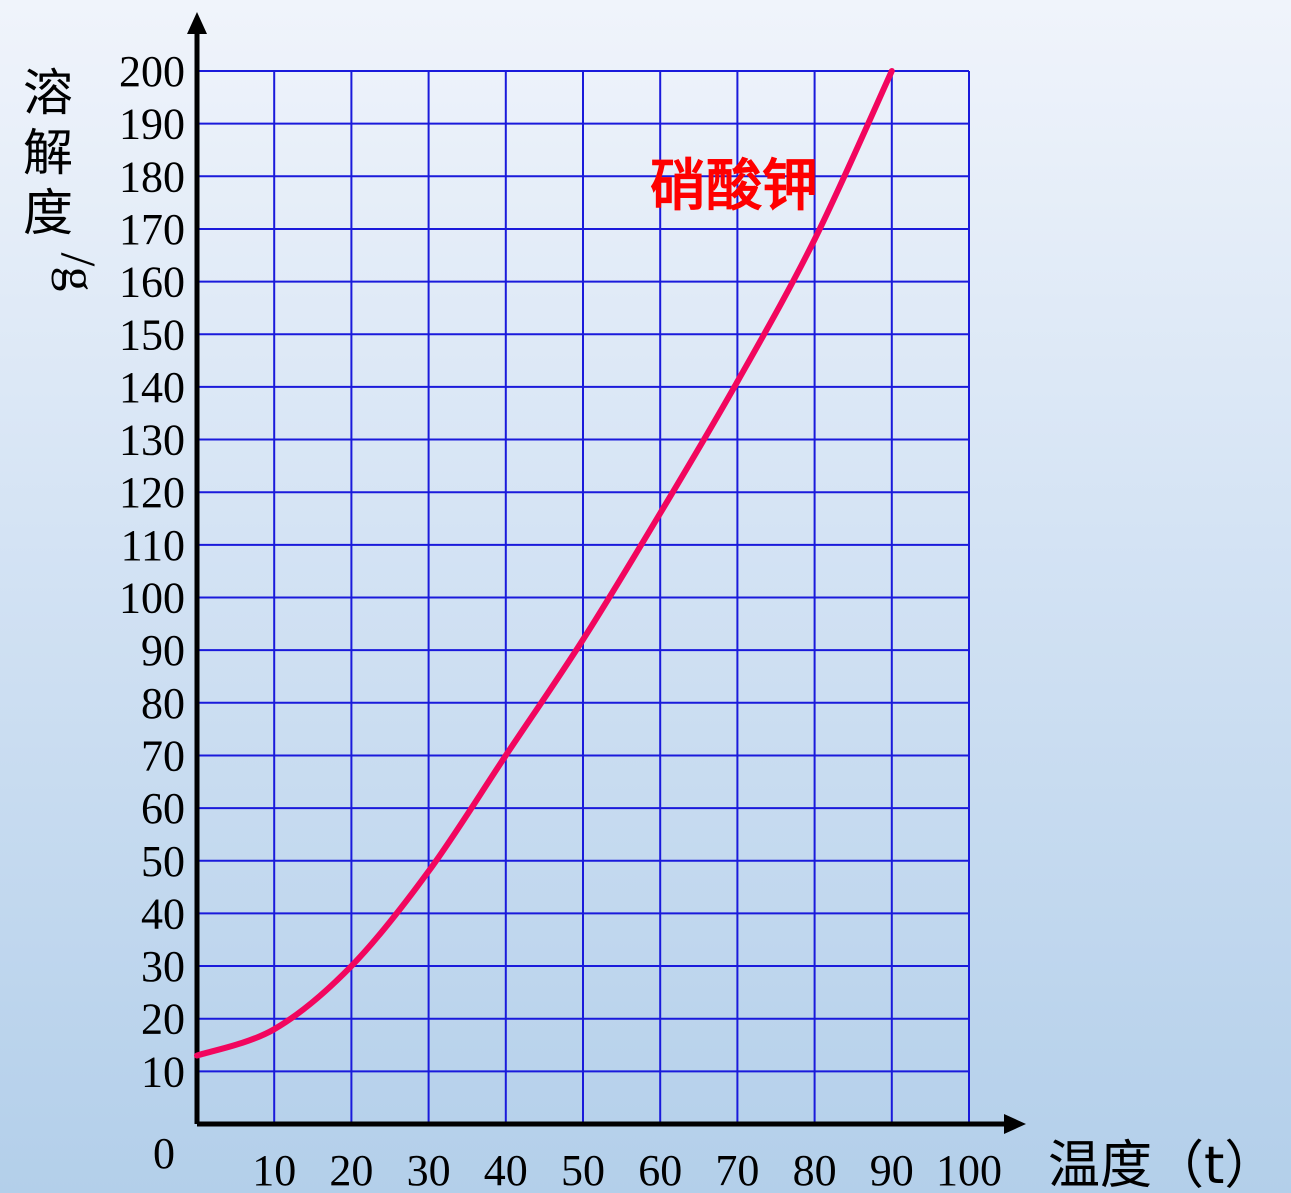 This screenshot has height=1193, width=1291. Describe the element at coordinates (79, 272) in the screenshot. I see `y-axis-label-unit: /g` at that location.